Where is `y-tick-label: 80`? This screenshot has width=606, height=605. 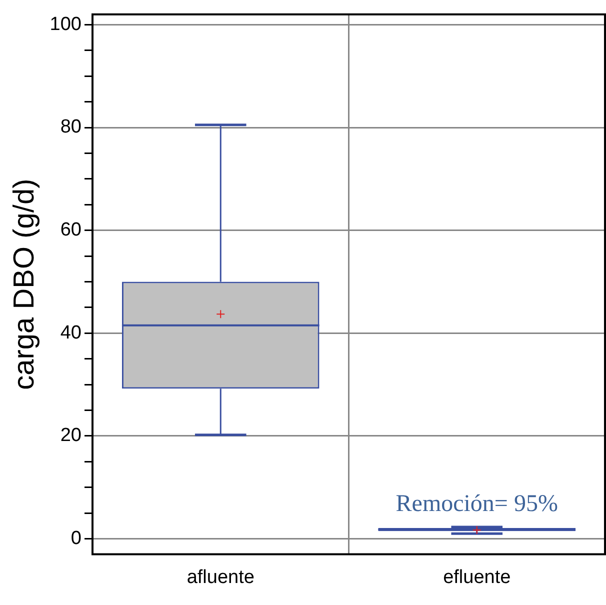 y-tick-label: 80 is located at coordinates (71, 127).